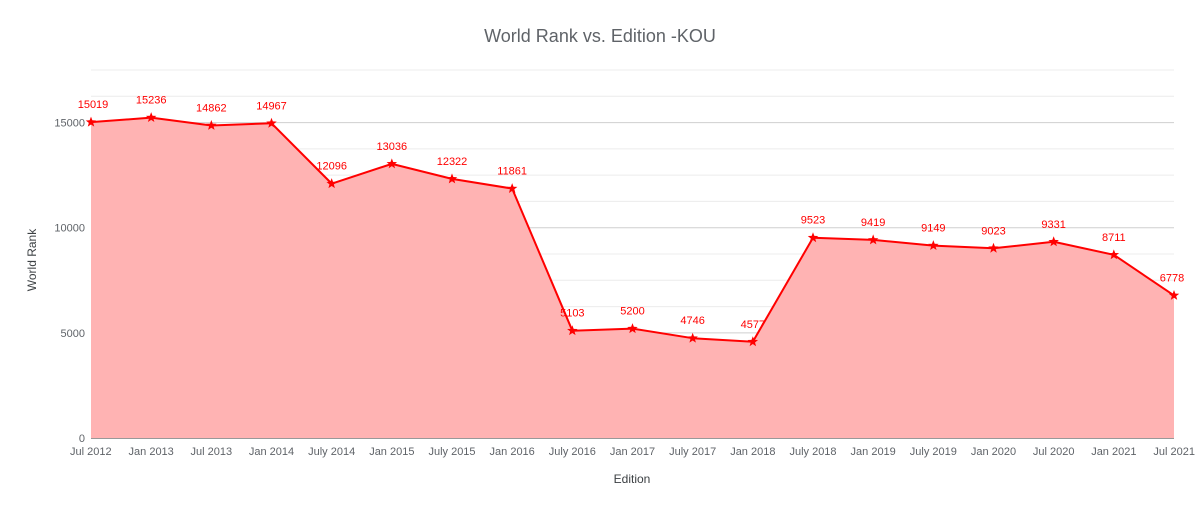  I want to click on y-tick-label: 10000, so click(69, 229).